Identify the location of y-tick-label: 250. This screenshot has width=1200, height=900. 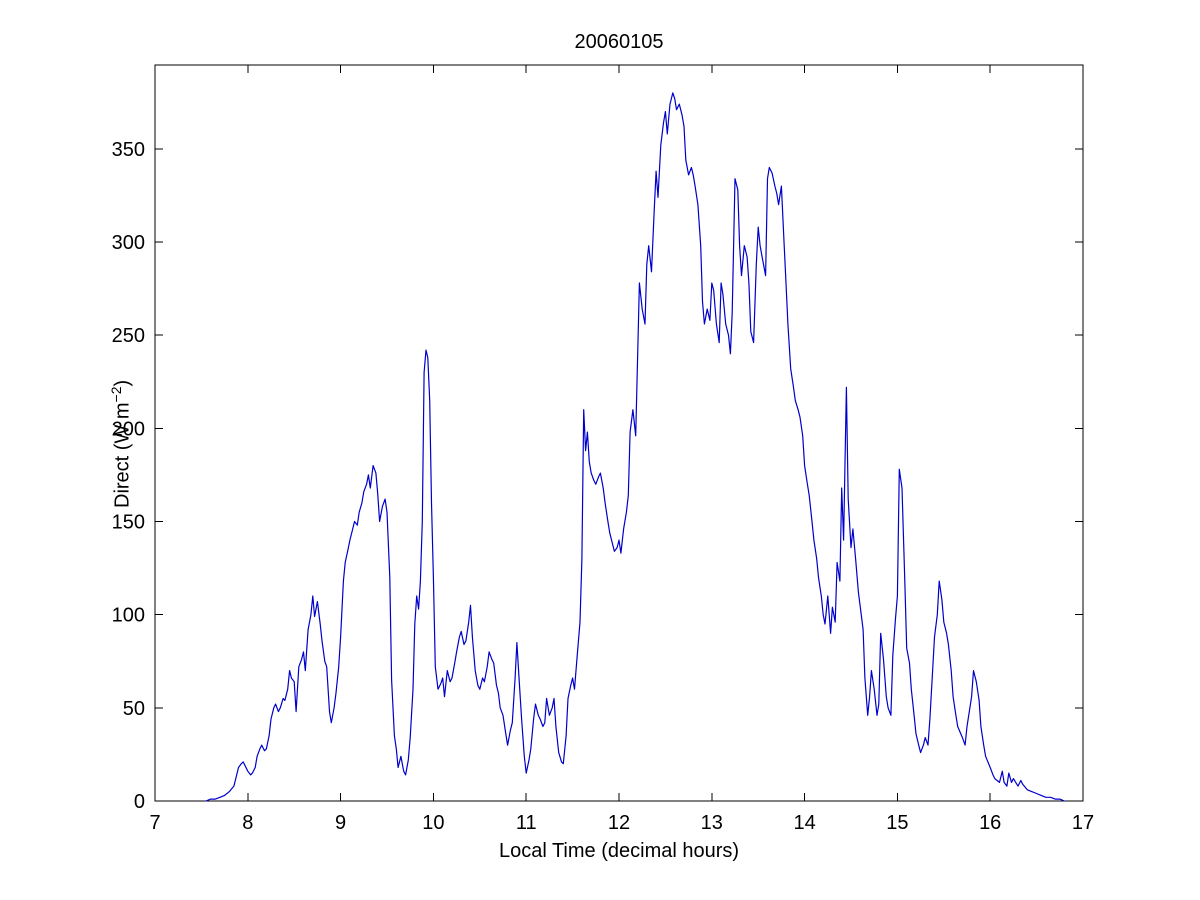
(128, 336).